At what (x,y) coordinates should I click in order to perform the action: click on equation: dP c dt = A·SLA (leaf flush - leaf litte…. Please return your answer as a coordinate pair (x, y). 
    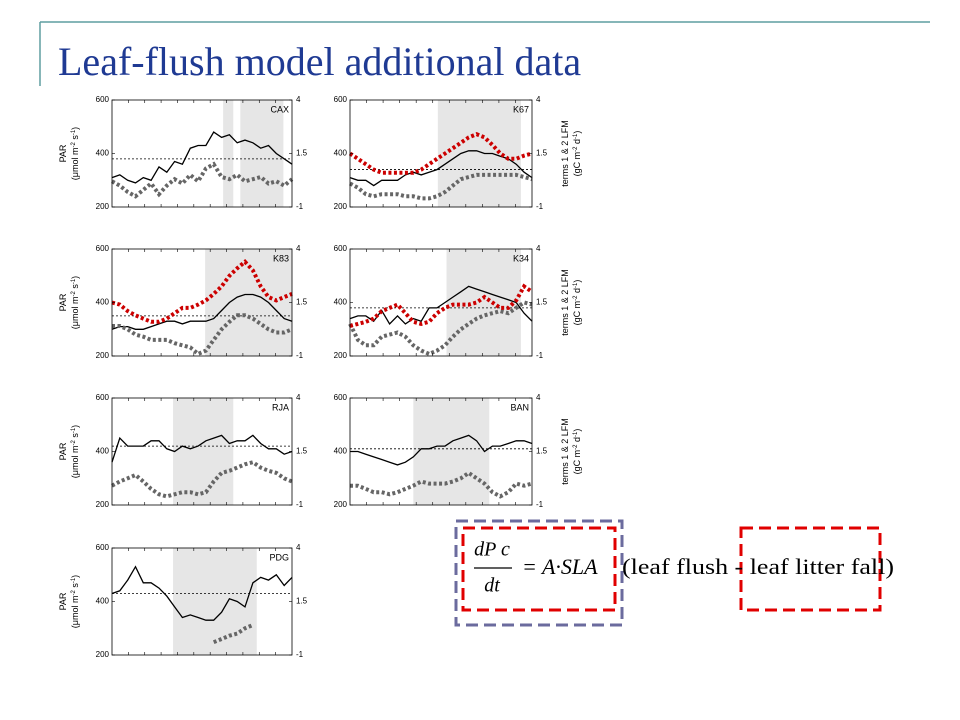
    Looking at the image, I should click on (674, 573).